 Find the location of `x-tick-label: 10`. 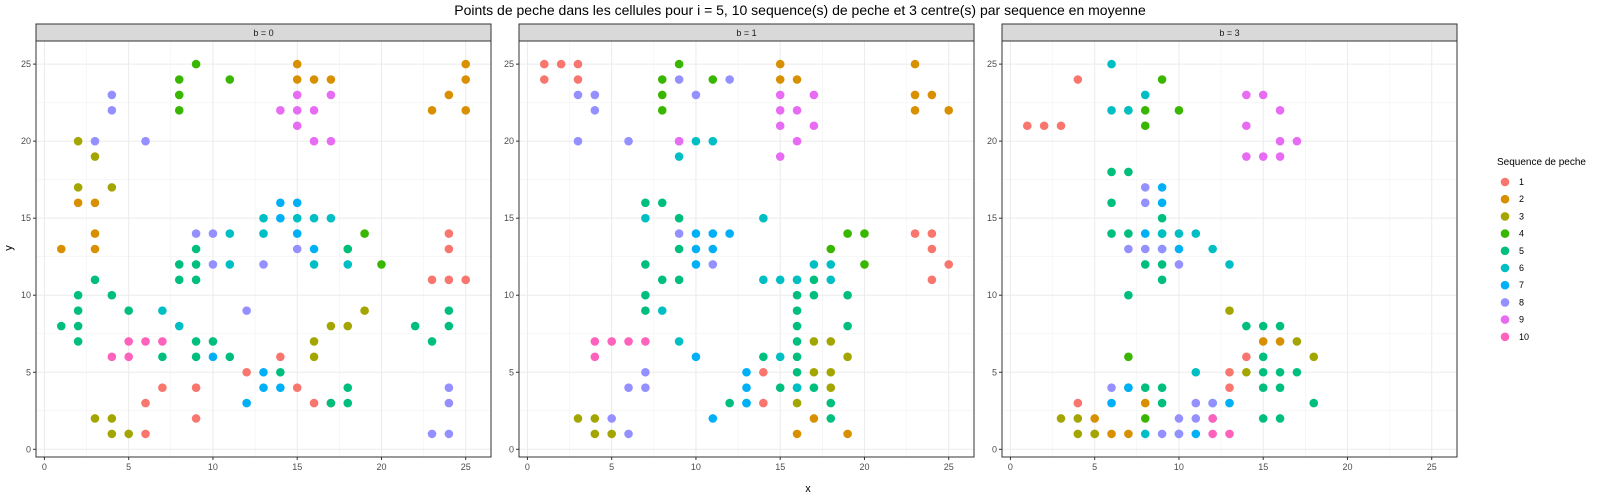

x-tick-label: 10 is located at coordinates (213, 467).